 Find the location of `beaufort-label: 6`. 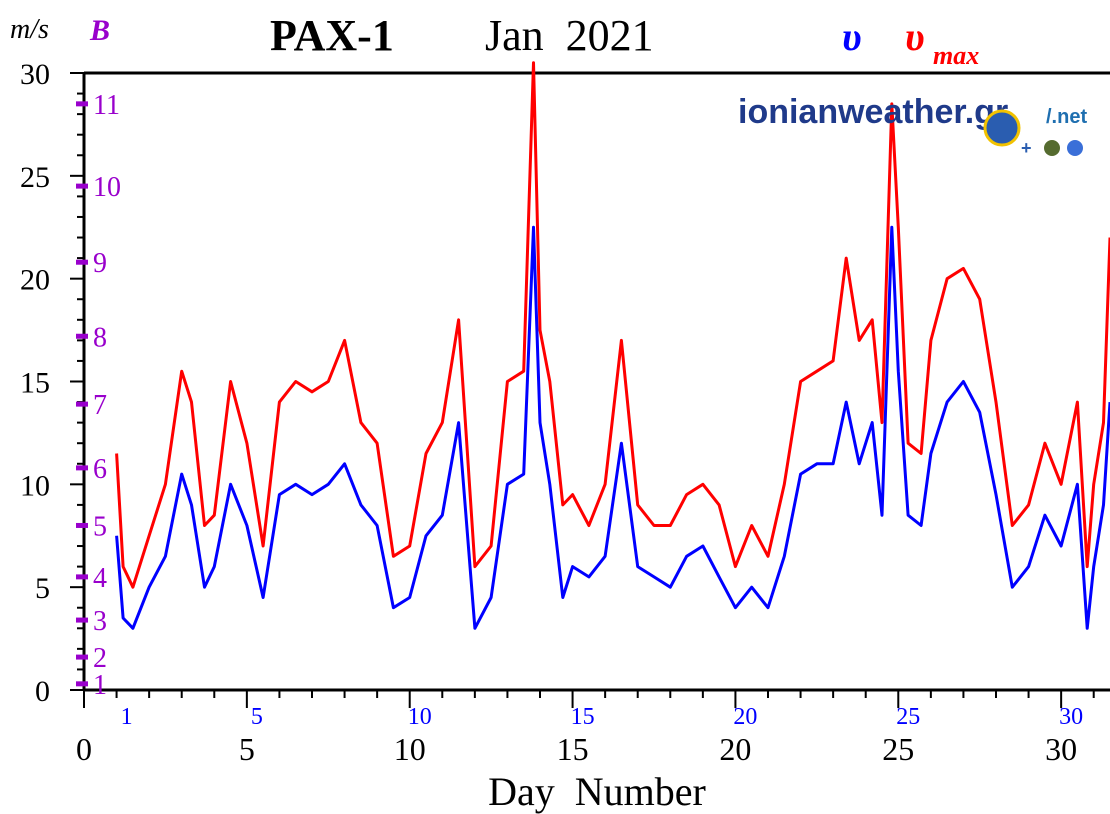

beaufort-label: 6 is located at coordinates (100, 469).